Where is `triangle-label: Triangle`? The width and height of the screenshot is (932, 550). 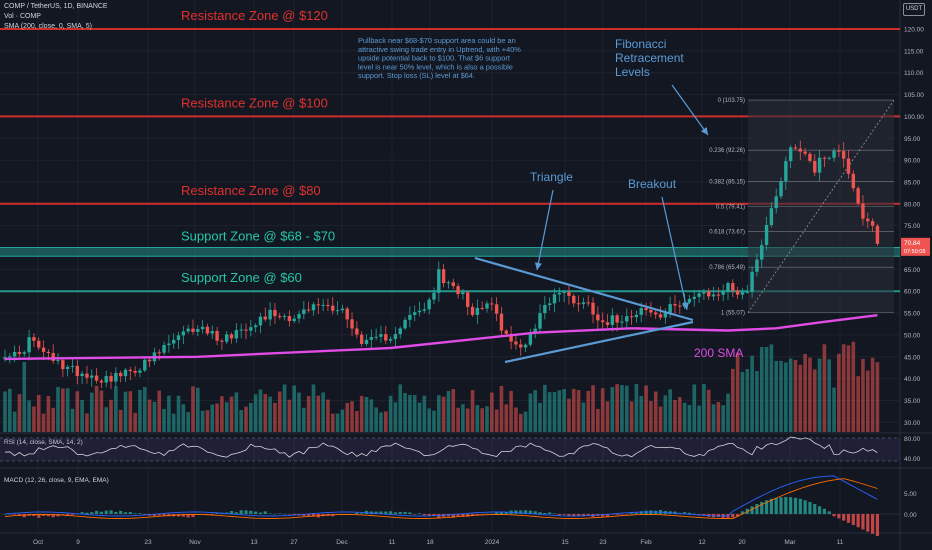 triangle-label: Triangle is located at coordinates (551, 177).